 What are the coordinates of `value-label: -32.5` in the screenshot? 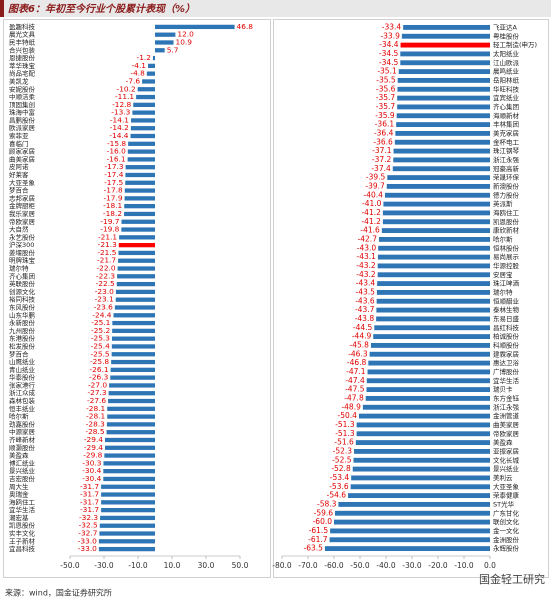 It's located at (88, 525).